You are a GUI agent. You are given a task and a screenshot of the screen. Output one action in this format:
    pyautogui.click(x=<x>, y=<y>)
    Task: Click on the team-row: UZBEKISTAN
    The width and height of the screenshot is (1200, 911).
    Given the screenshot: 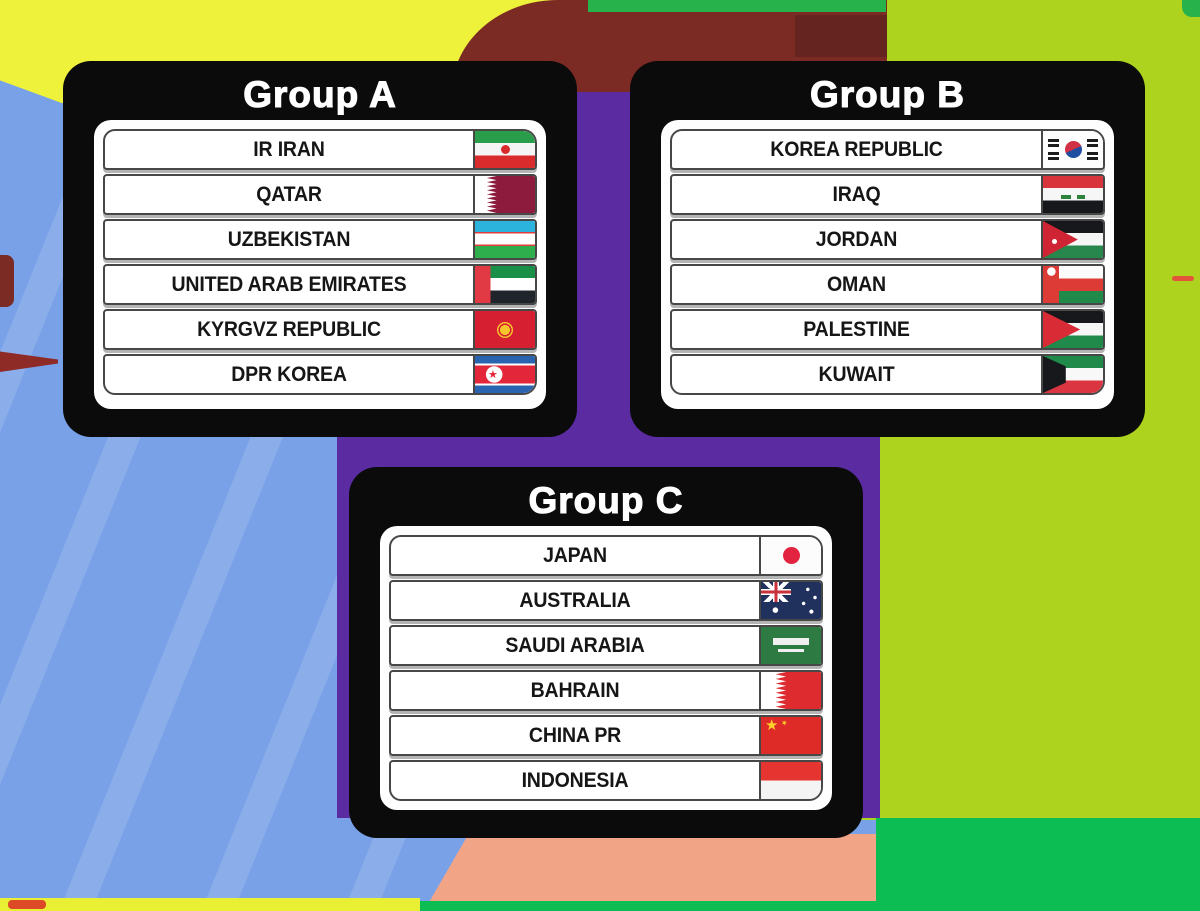 What is the action you would take?
    pyautogui.click(x=320, y=239)
    